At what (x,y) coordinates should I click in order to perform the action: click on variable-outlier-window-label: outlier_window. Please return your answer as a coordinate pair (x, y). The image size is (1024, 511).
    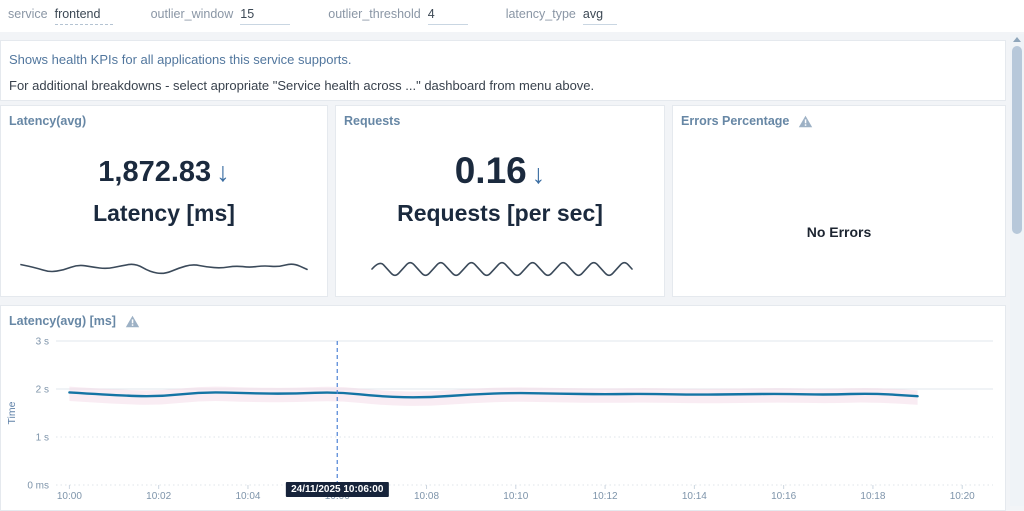
    Looking at the image, I should click on (192, 14).